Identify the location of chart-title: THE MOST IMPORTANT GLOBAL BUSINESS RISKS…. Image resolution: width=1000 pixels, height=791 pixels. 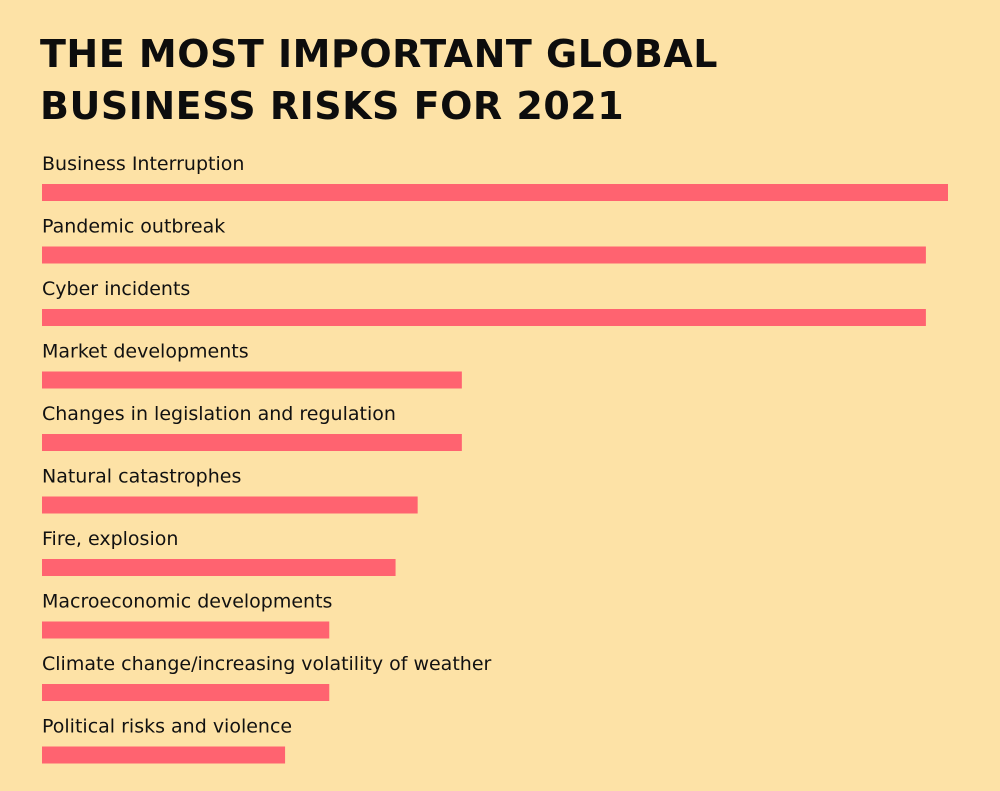
(420, 80).